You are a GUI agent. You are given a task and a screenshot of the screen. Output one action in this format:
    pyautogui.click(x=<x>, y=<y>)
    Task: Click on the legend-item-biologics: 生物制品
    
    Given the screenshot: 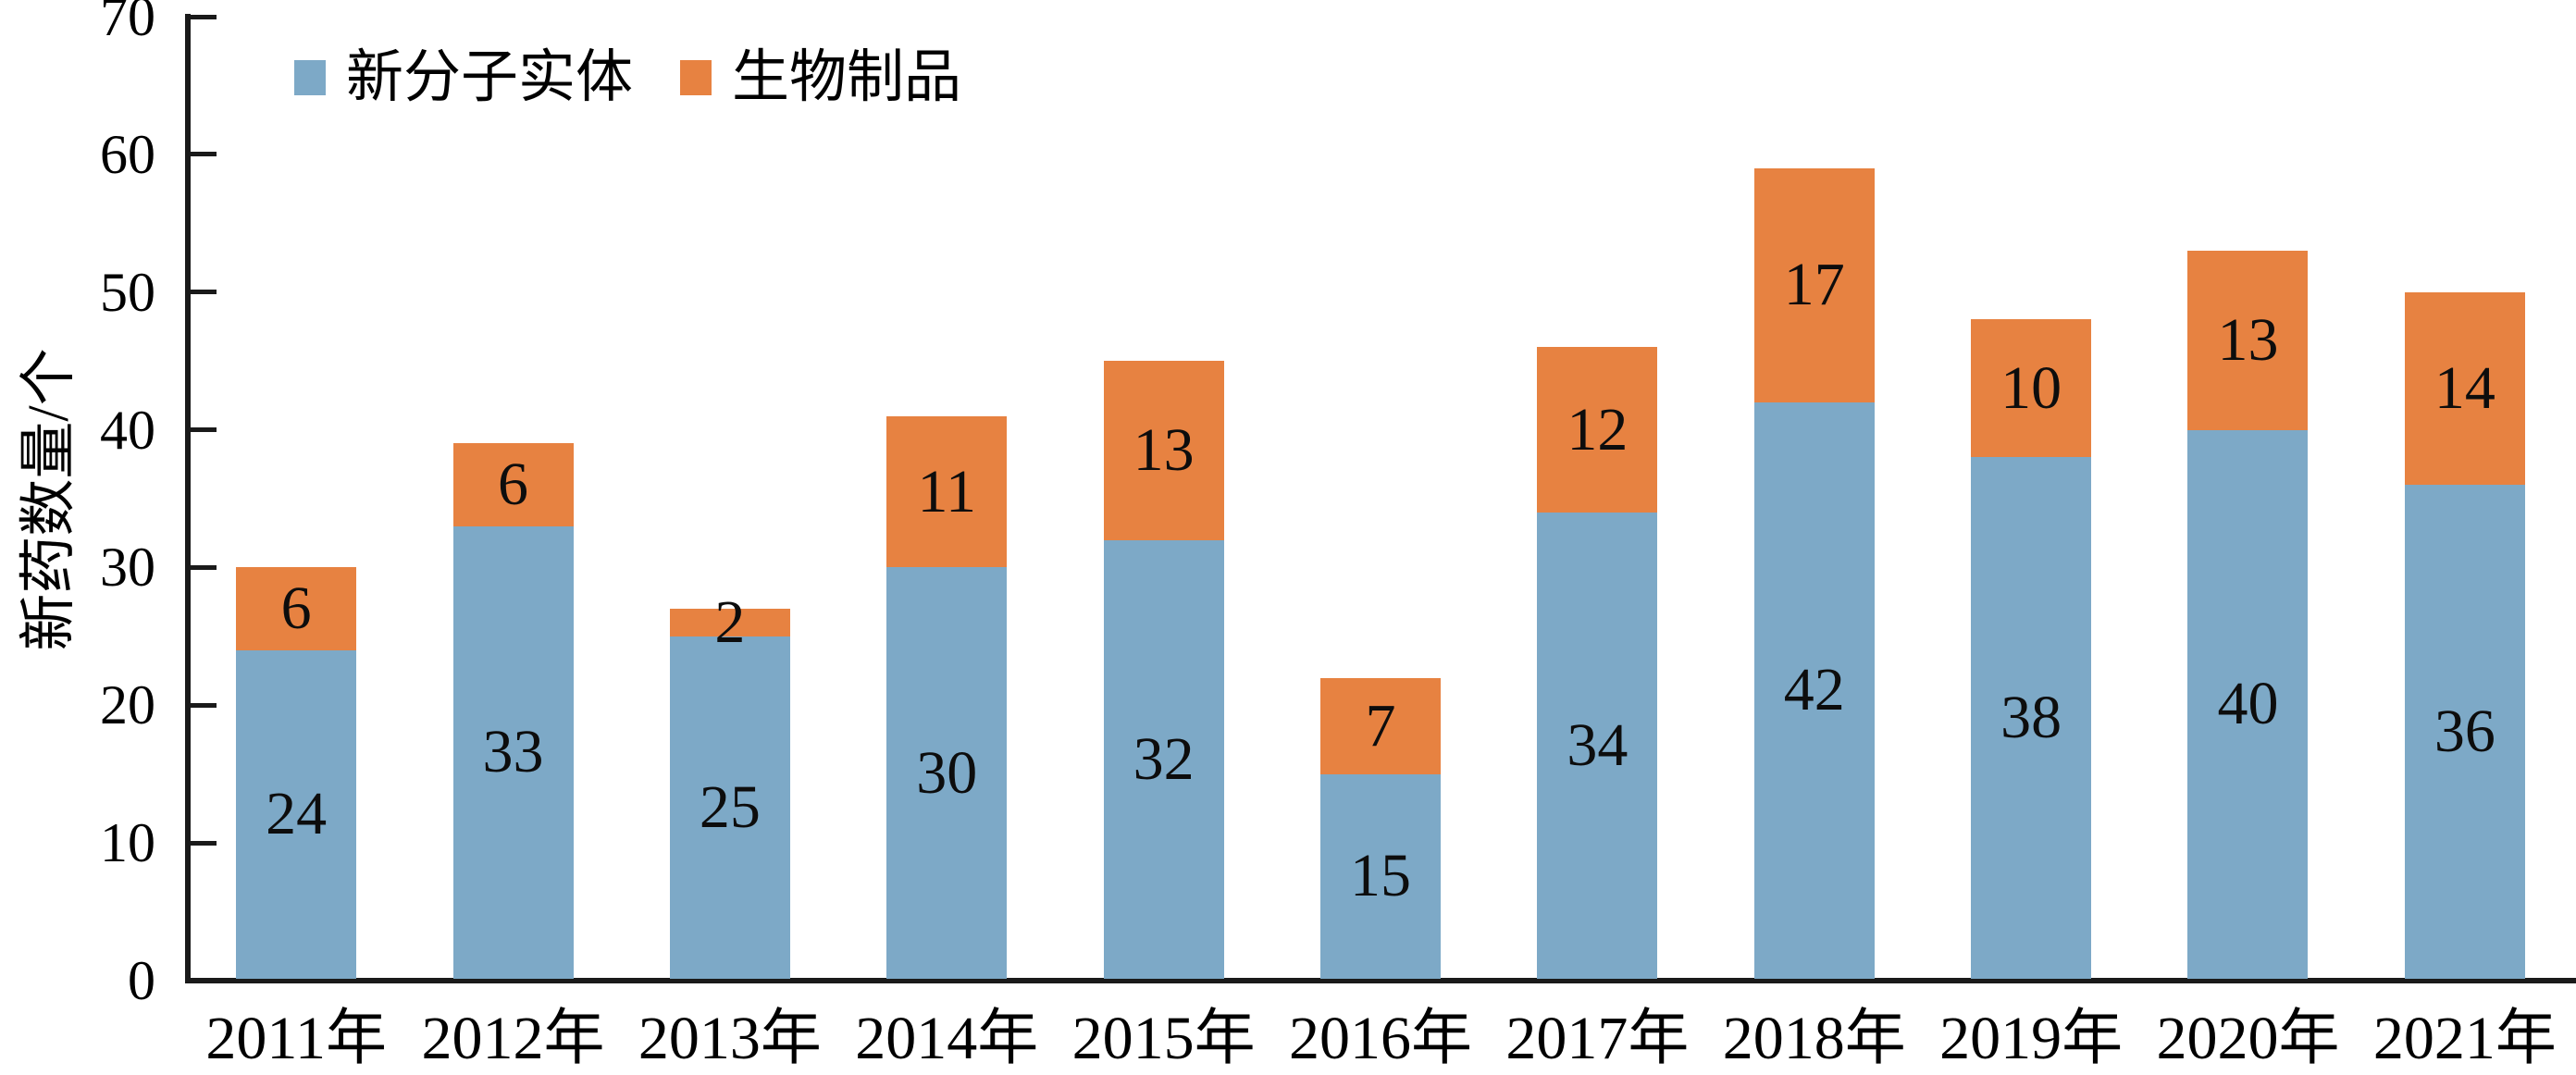 What is the action you would take?
    pyautogui.click(x=821, y=78)
    